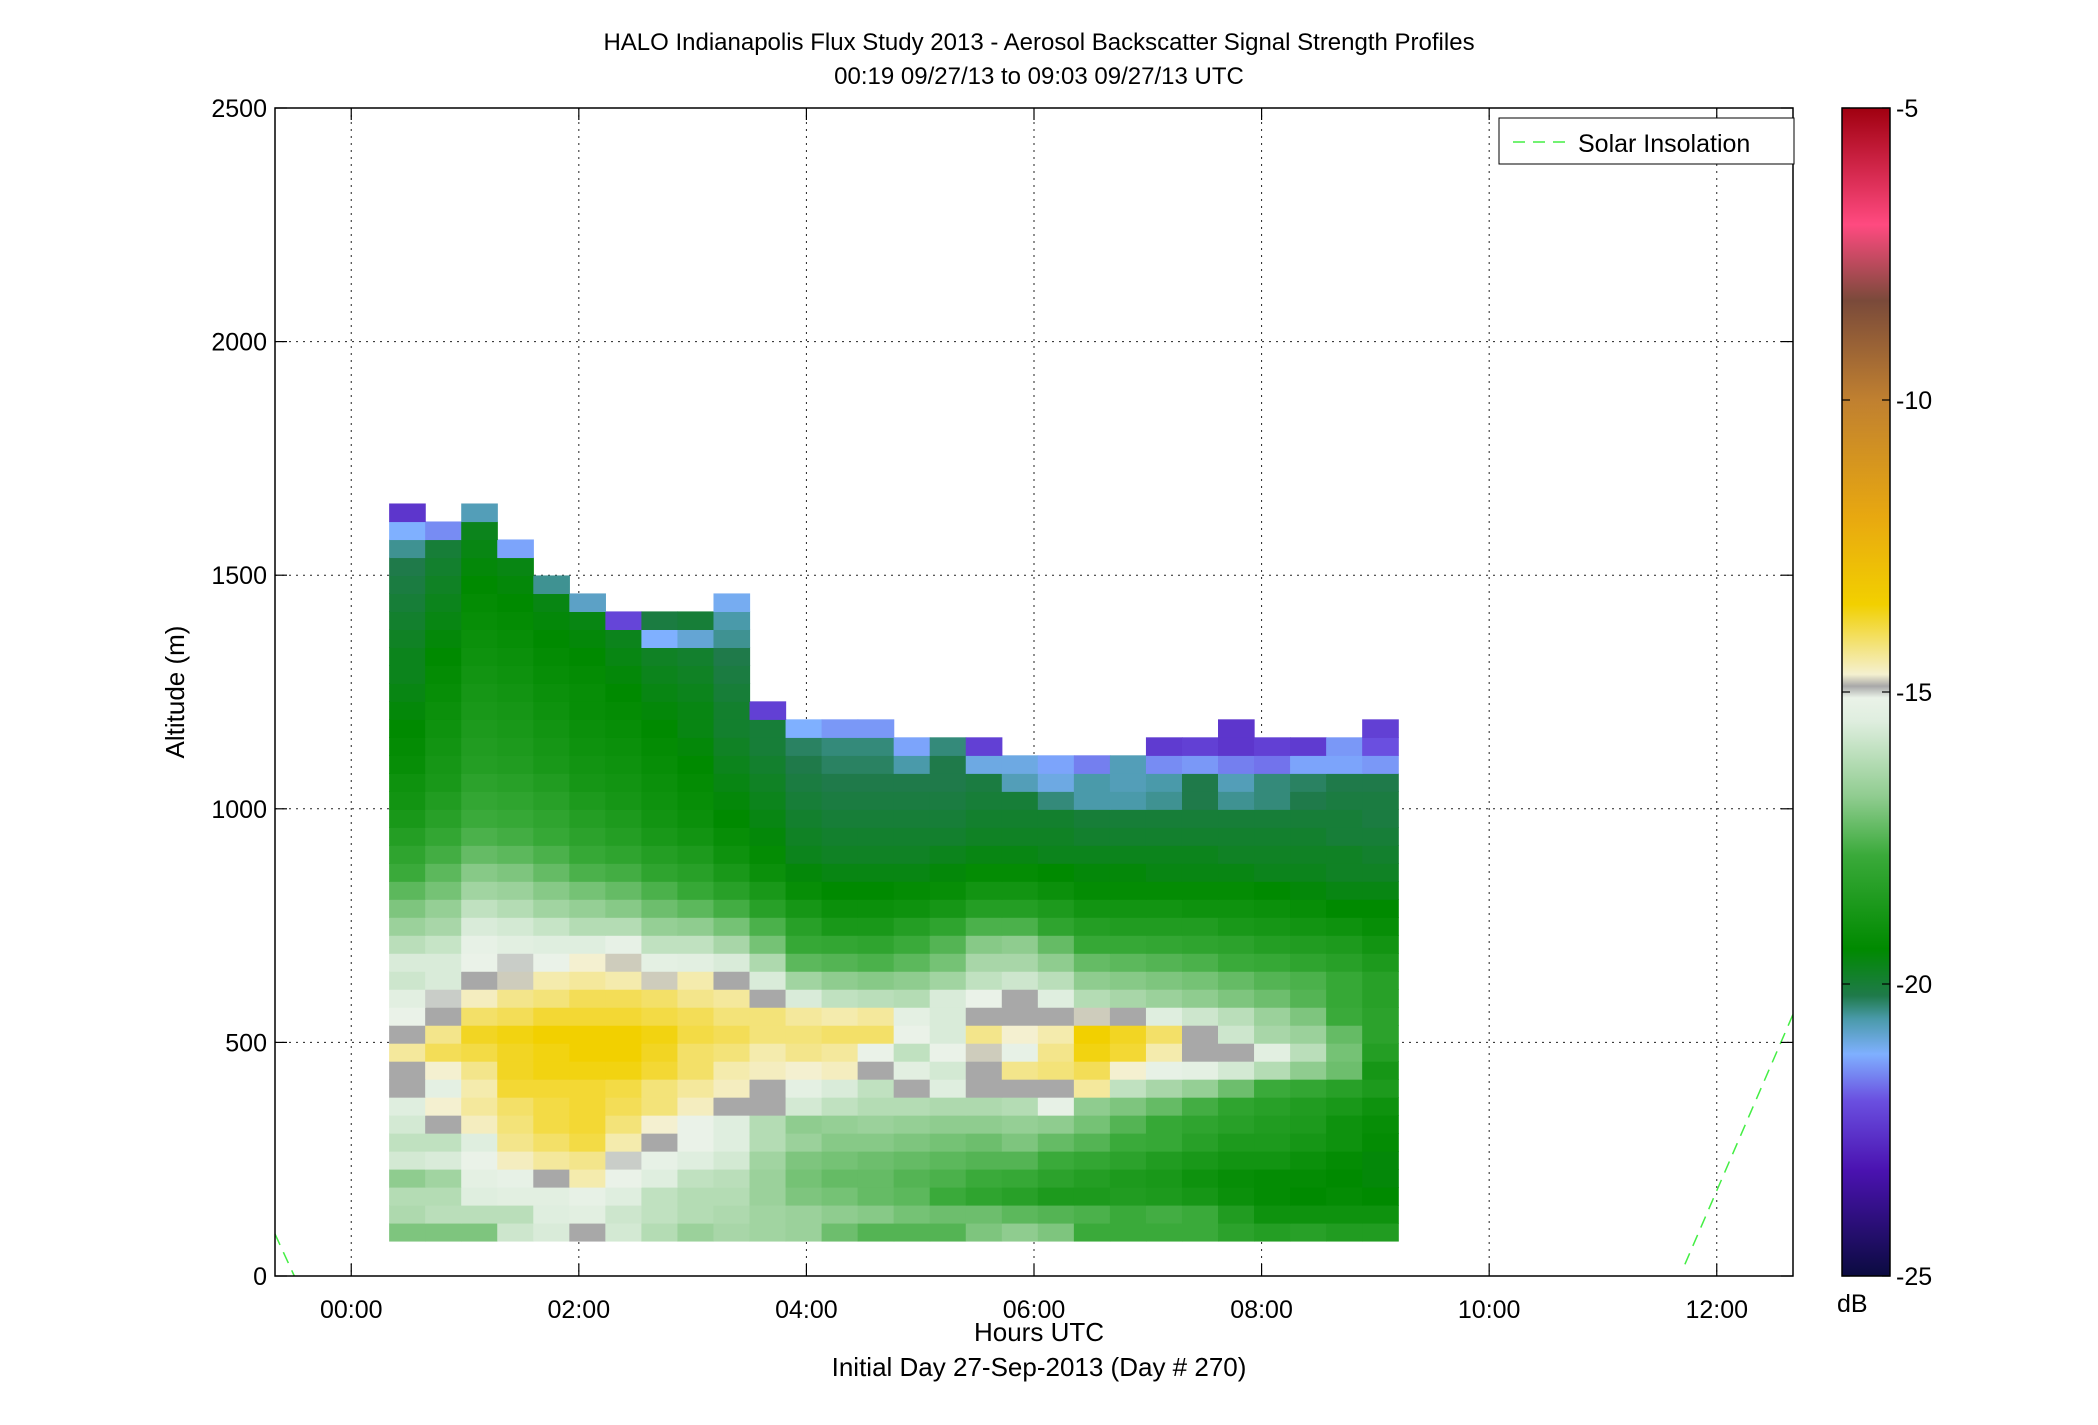  Describe the element at coordinates (1914, 1277) in the screenshot. I see `colorbar-tick-label: -25` at that location.